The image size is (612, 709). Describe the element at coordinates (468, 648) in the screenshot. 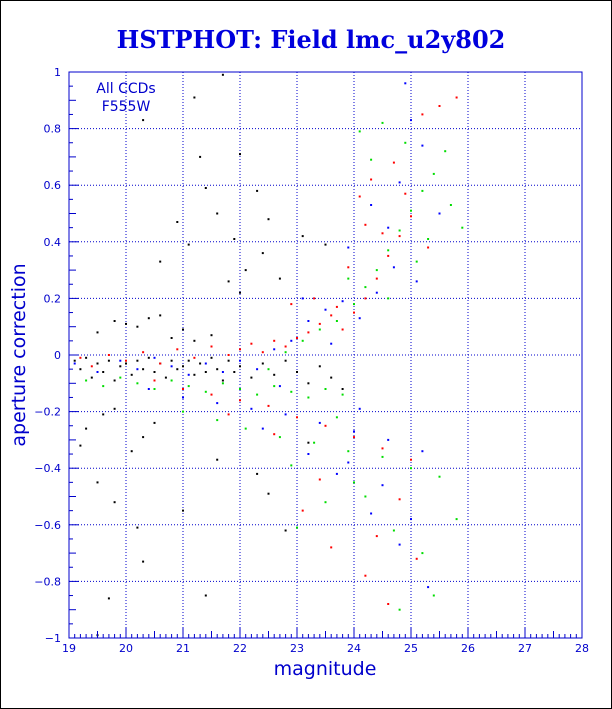

I see `x-tick-label: 26` at that location.